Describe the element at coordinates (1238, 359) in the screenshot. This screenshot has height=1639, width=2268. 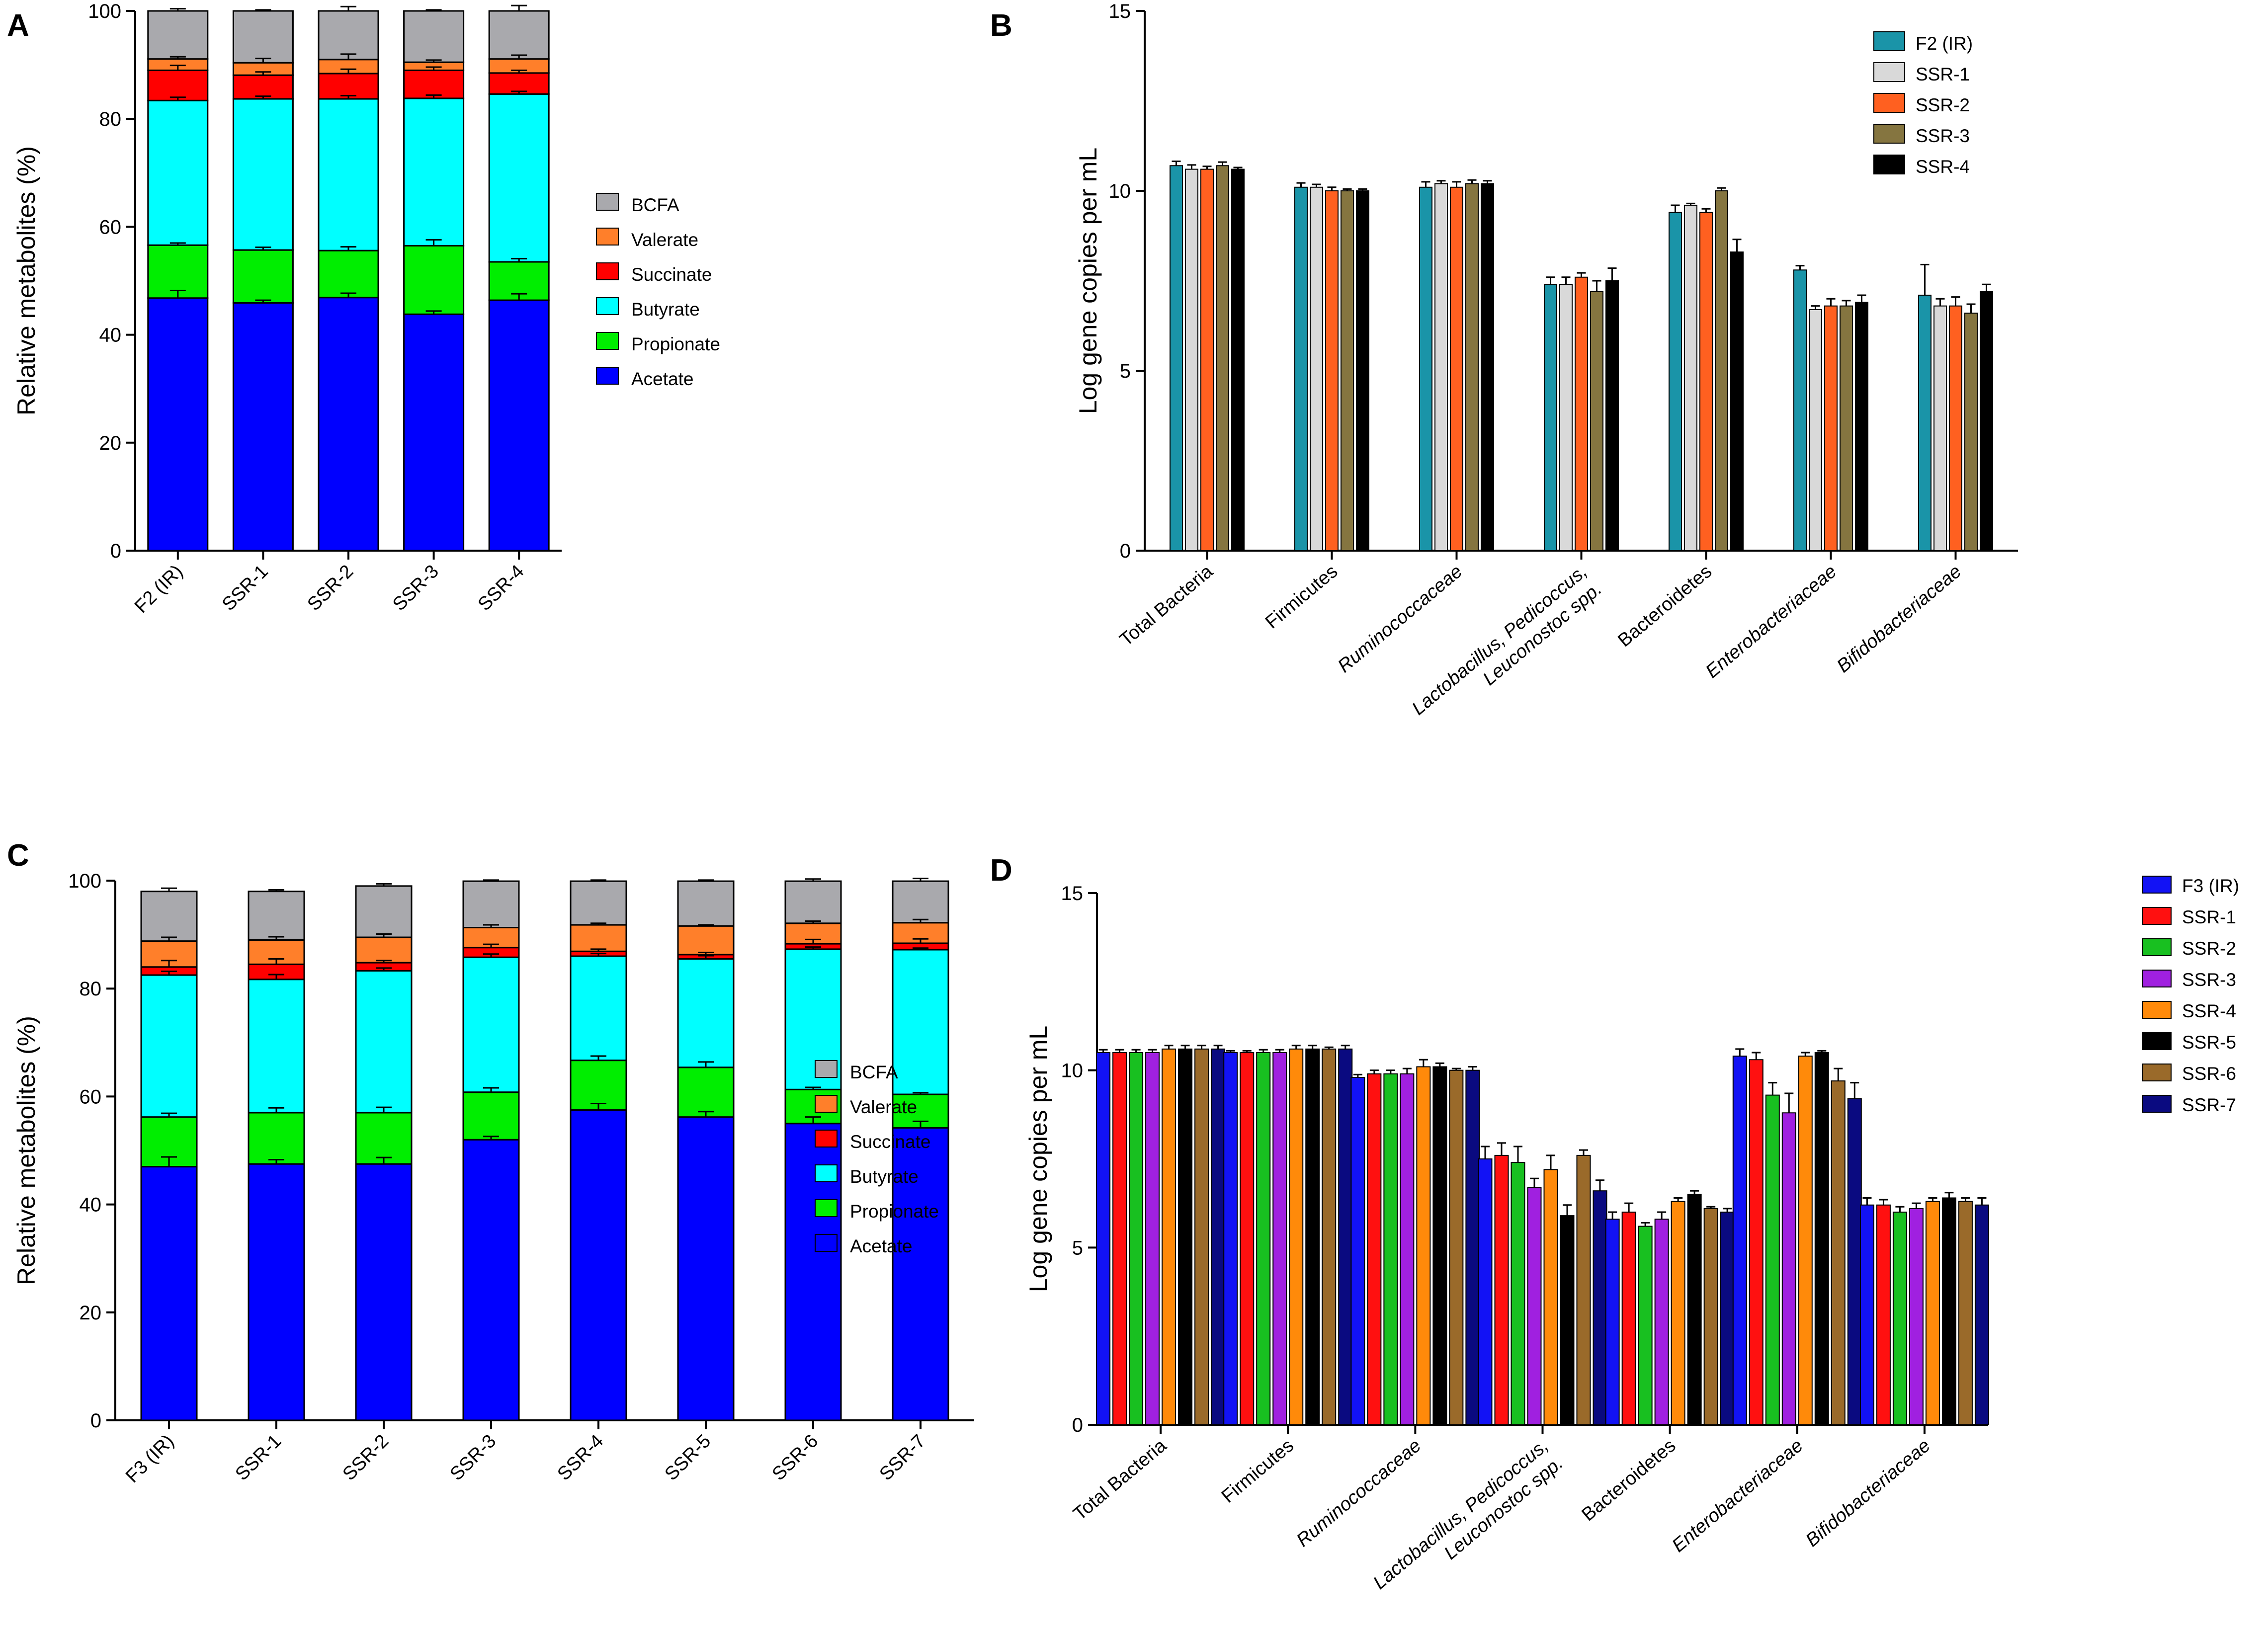
I see `panel-b-bar-ssr-4-total-bacteria` at that location.